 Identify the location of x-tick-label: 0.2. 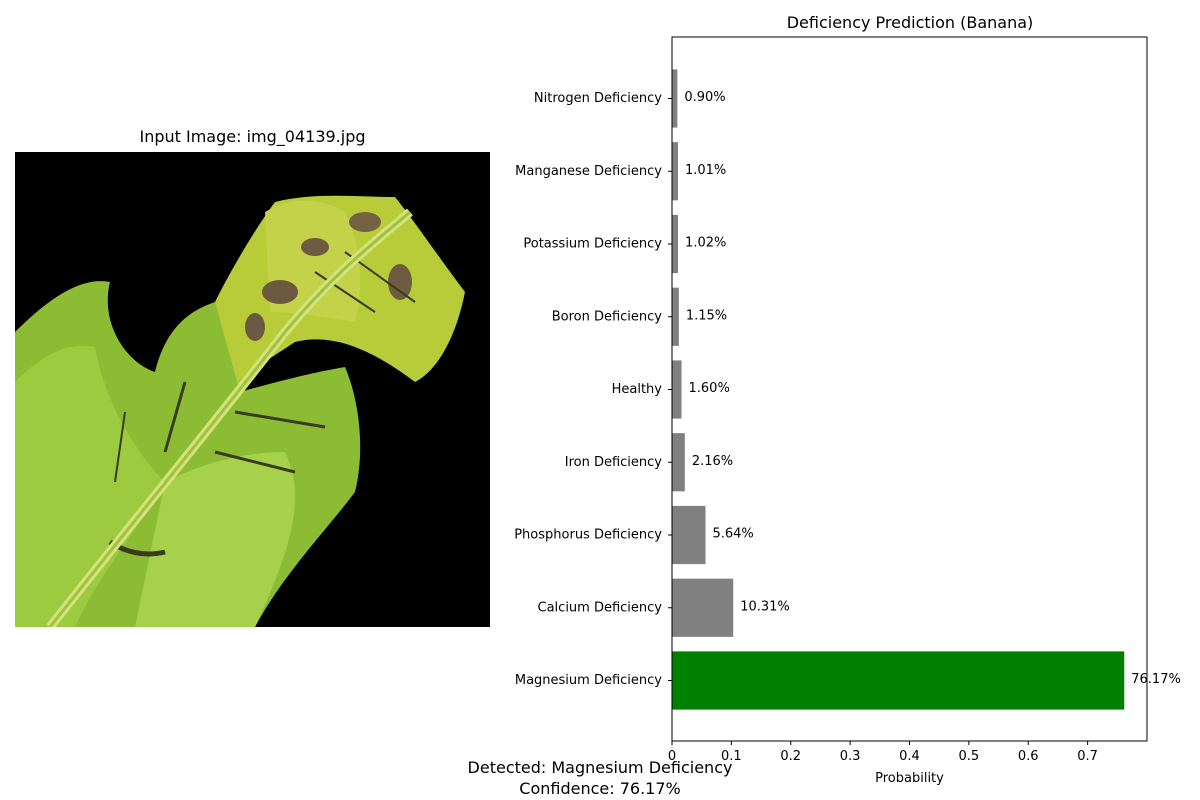
(790, 756).